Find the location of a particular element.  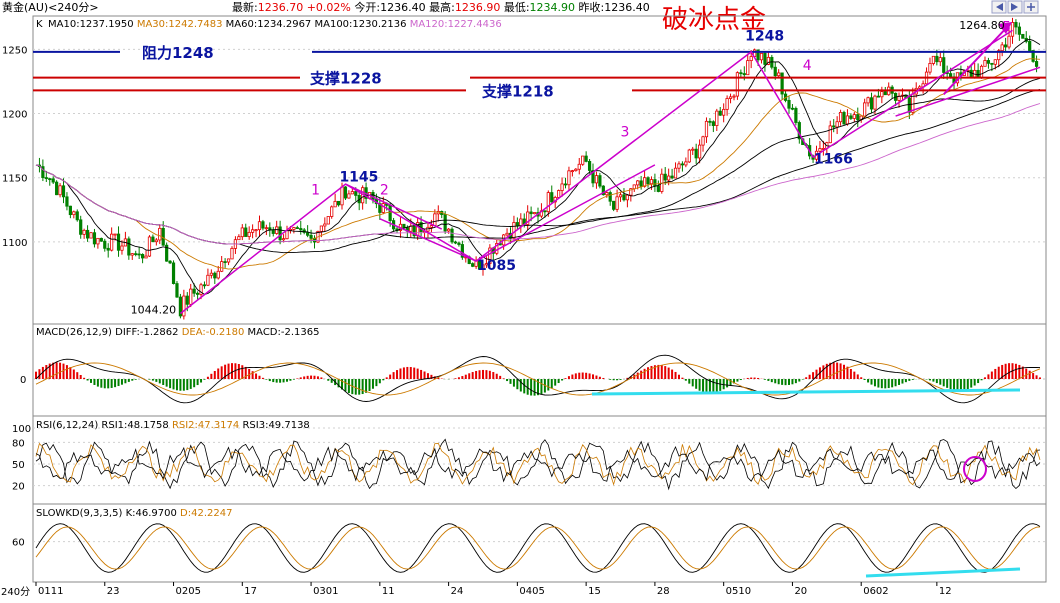

prev-close-value: 1236.40 is located at coordinates (627, 7).